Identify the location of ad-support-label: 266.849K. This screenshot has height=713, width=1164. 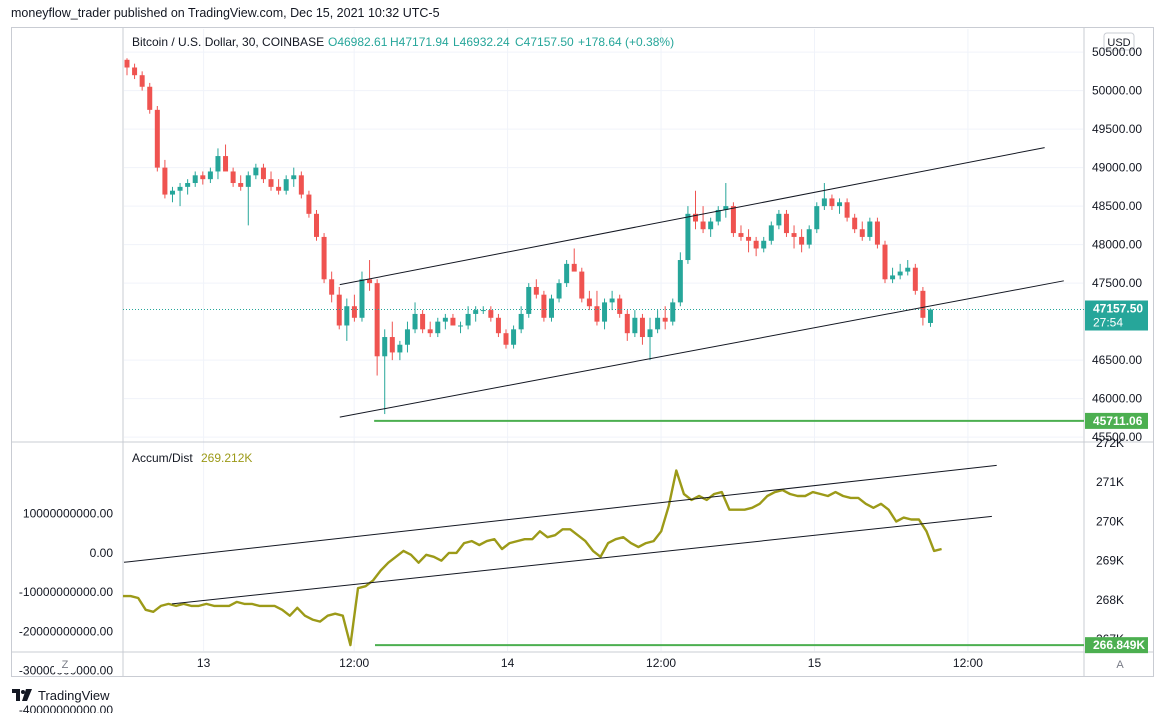
(1119, 645).